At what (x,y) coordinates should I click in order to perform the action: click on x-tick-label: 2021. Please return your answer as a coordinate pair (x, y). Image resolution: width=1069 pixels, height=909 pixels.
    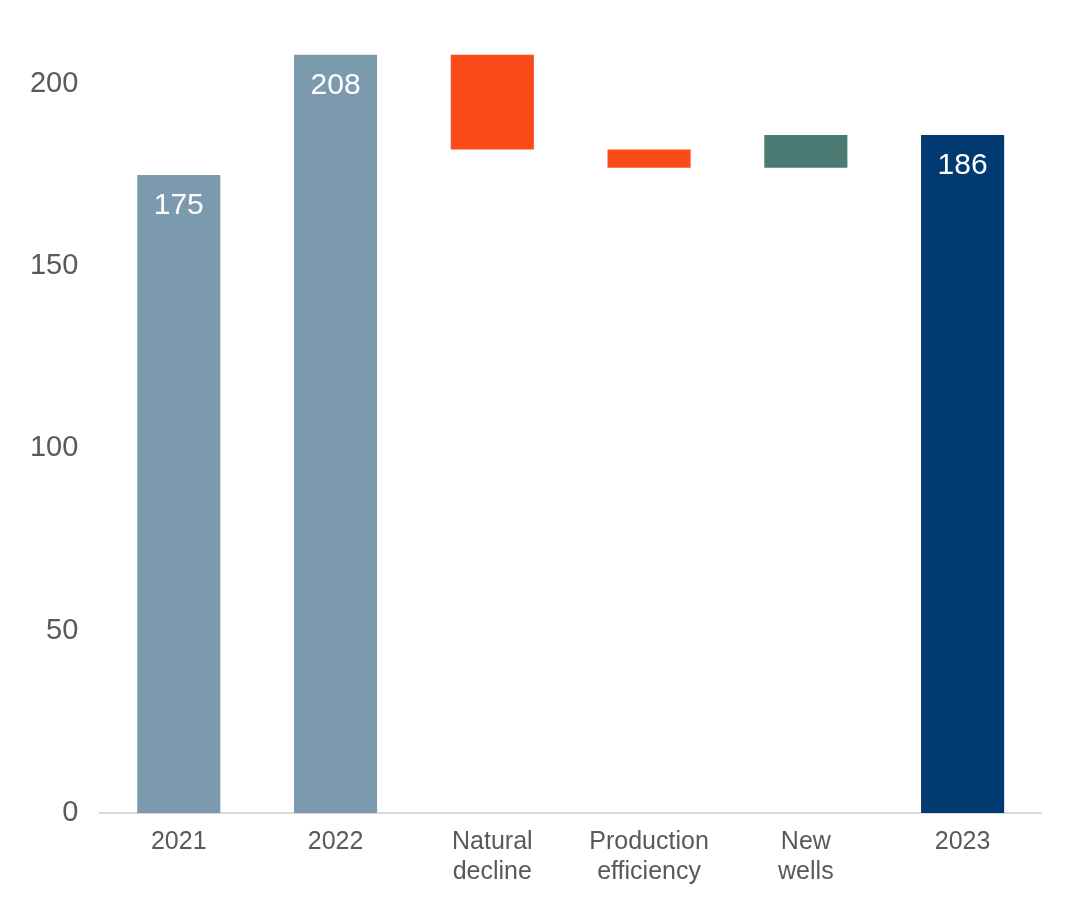
    Looking at the image, I should click on (178, 839).